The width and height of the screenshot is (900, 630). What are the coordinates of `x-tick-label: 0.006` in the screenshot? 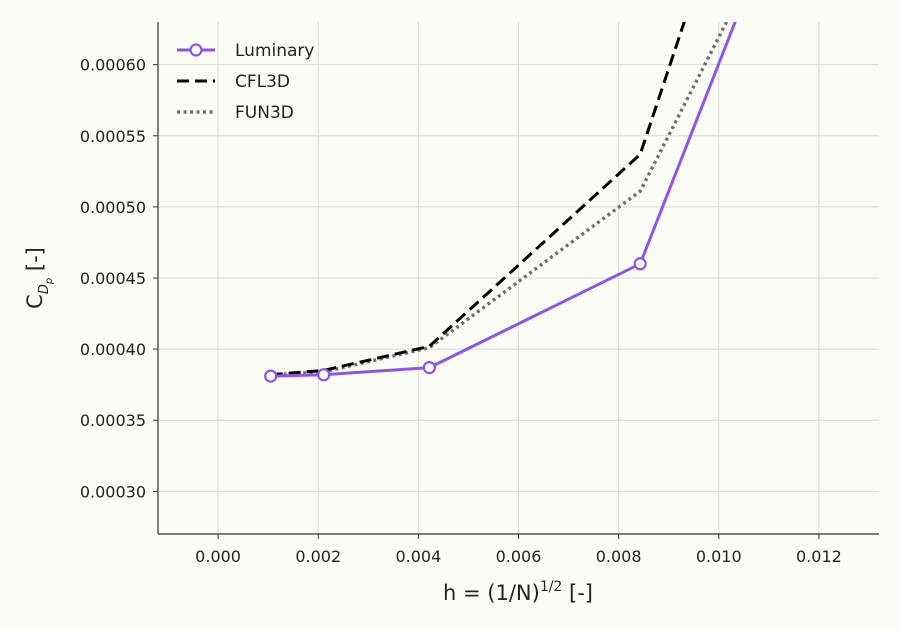 It's located at (519, 556).